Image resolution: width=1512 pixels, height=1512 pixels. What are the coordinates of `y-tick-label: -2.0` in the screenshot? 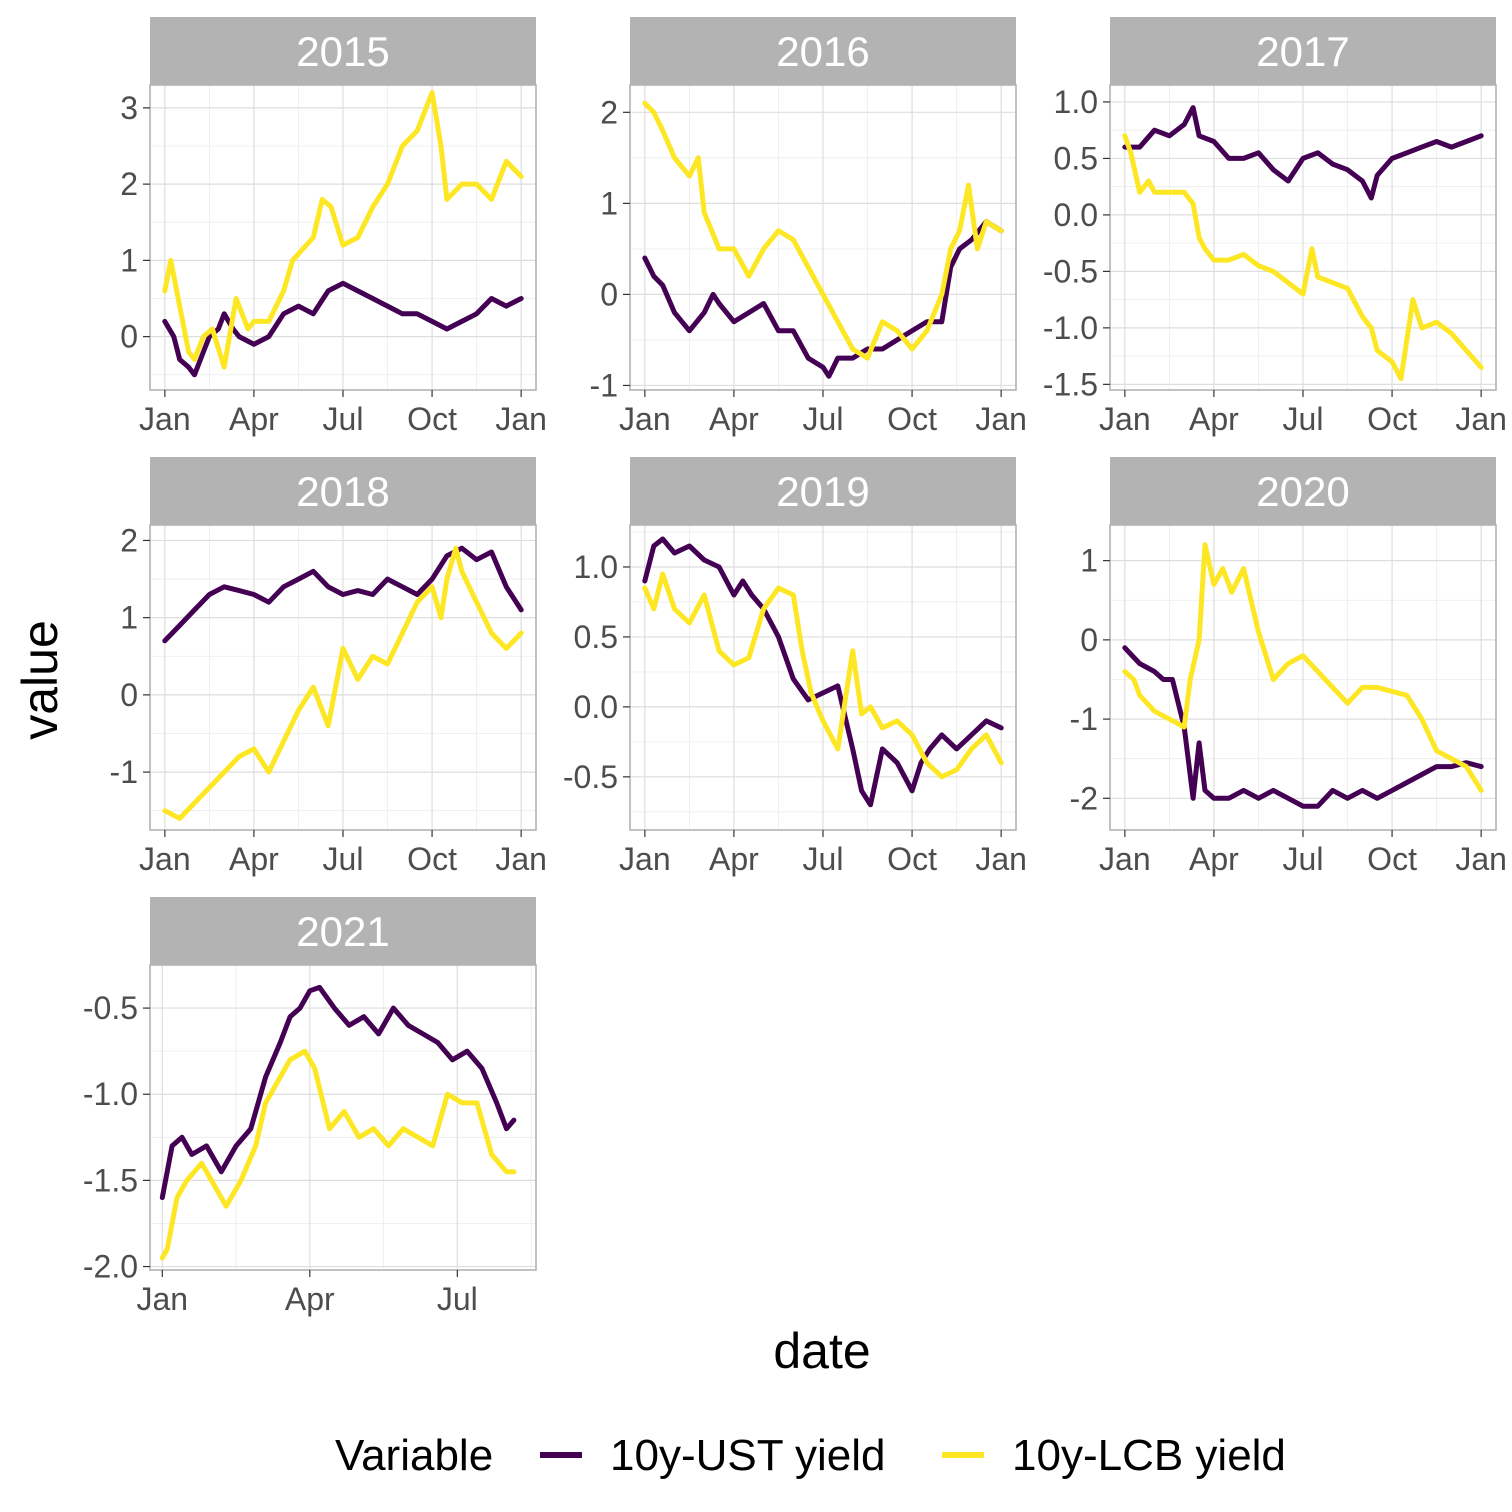 It's located at (110, 1267).